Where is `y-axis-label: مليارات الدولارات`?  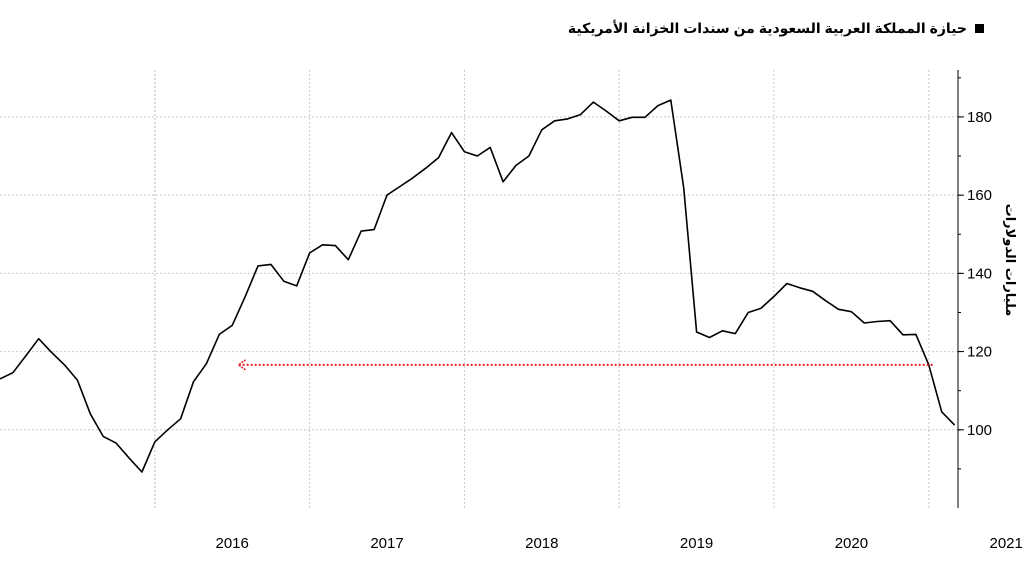
y-axis-label: مليارات الدولارات is located at coordinates (1009, 260).